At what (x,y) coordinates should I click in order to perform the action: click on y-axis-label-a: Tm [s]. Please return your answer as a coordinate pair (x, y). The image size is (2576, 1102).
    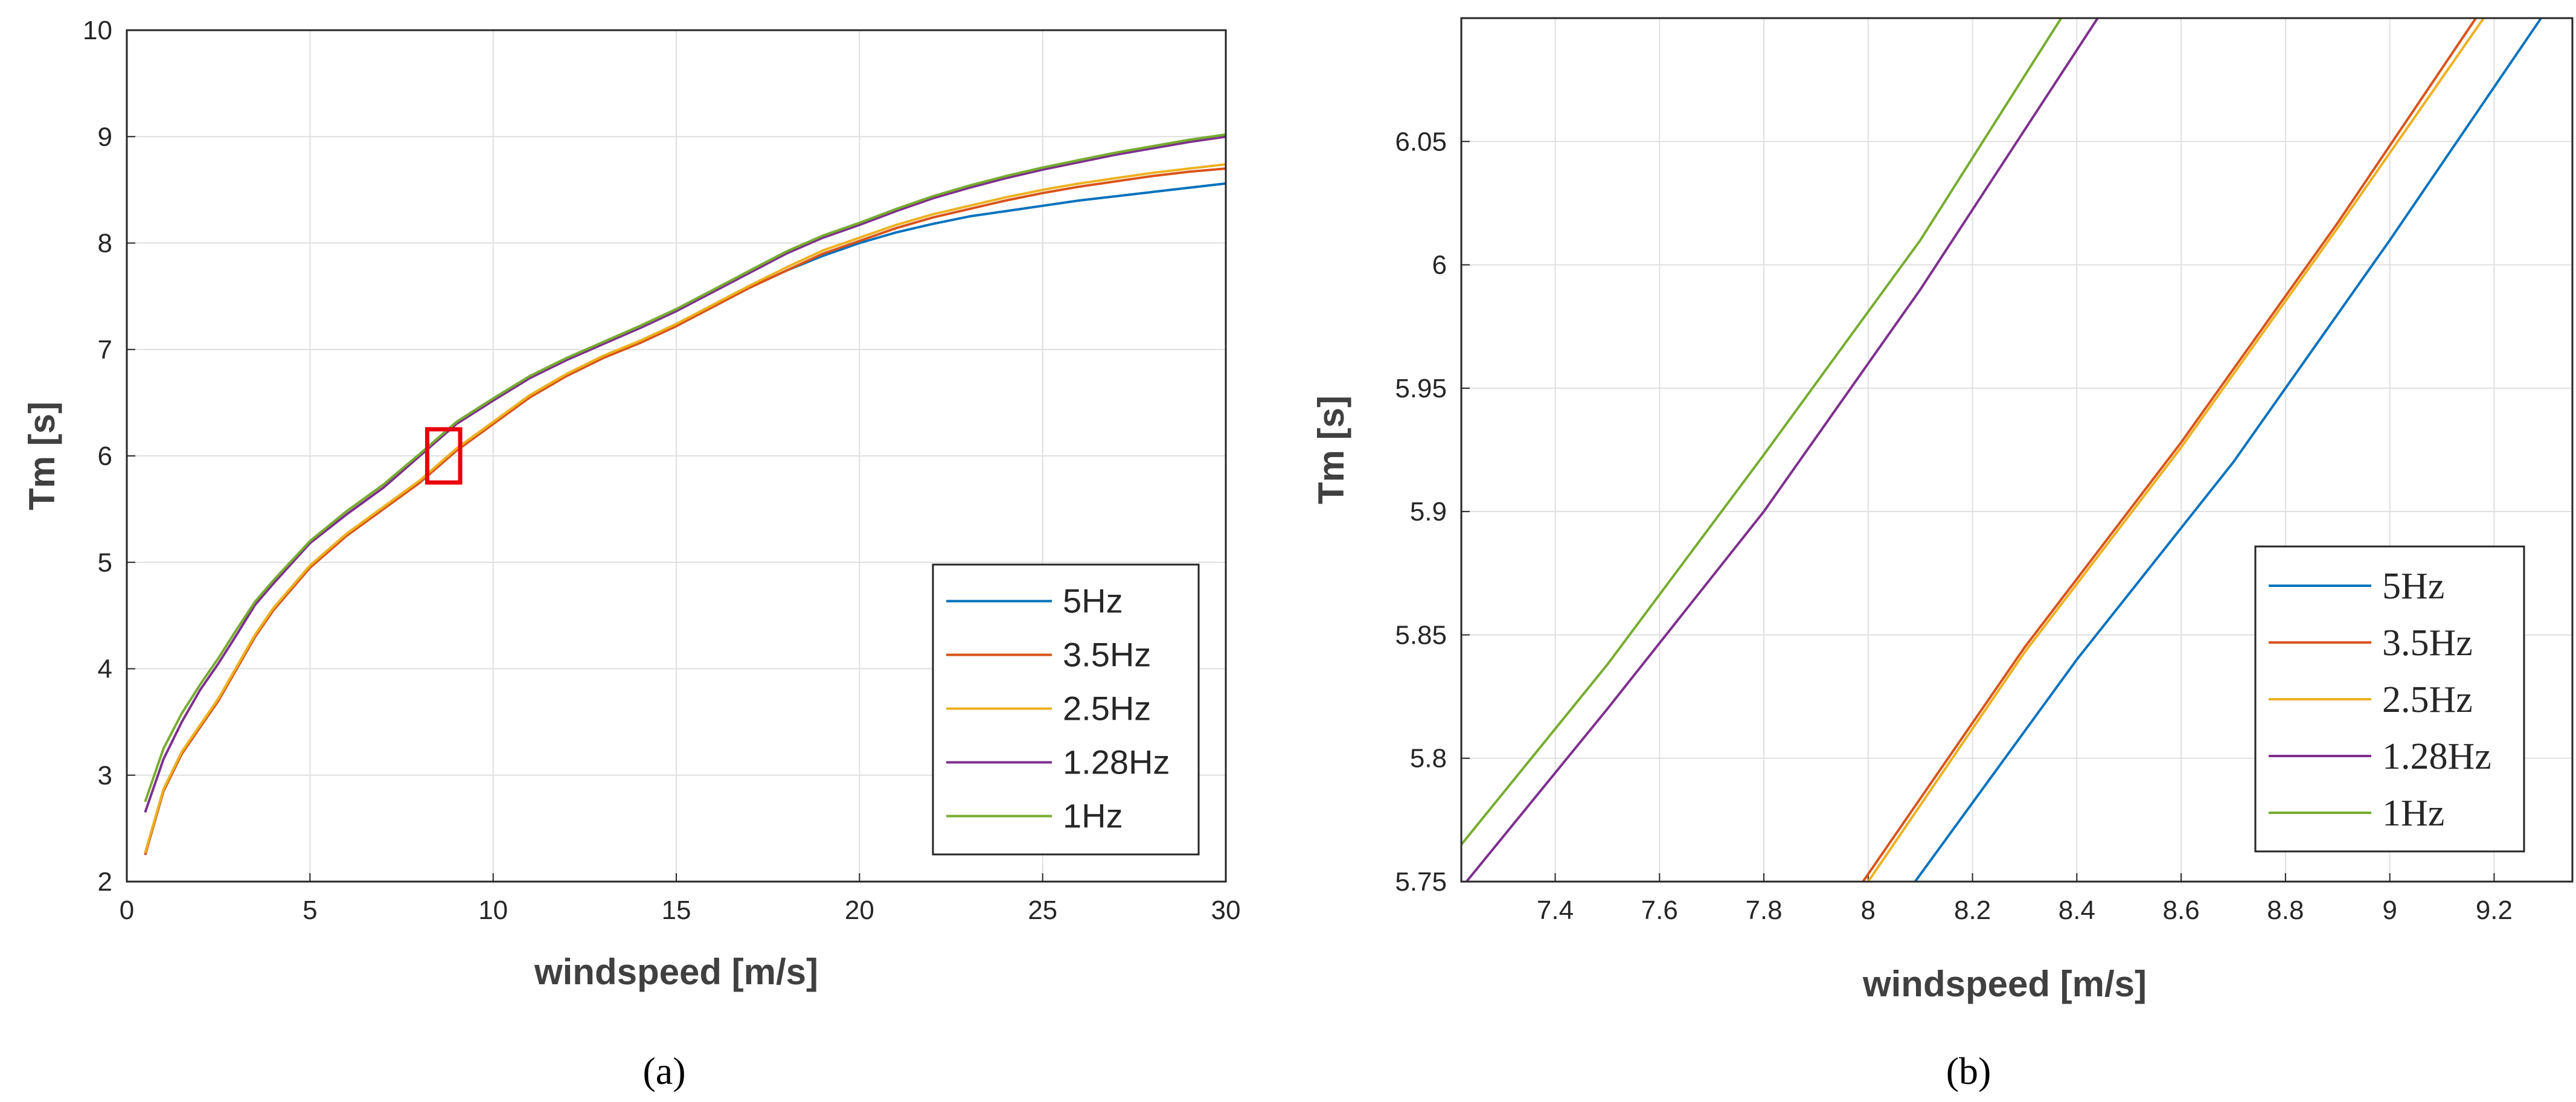
    Looking at the image, I should click on (42, 456).